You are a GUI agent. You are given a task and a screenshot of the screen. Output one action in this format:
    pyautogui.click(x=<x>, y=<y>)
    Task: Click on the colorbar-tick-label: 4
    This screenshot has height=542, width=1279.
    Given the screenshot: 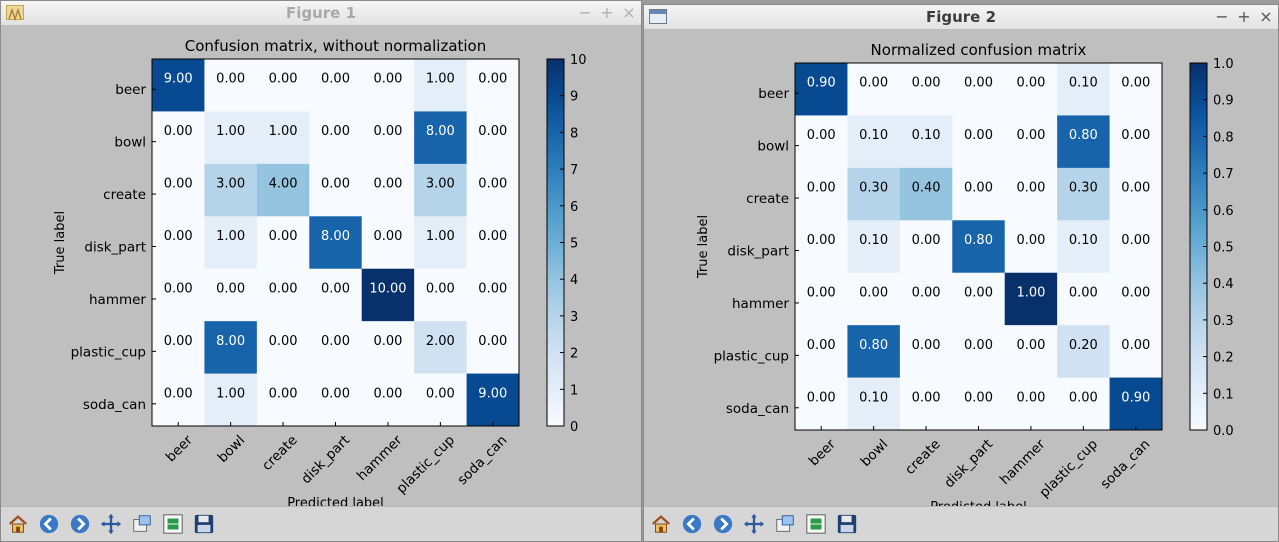 What is the action you would take?
    pyautogui.click(x=574, y=280)
    